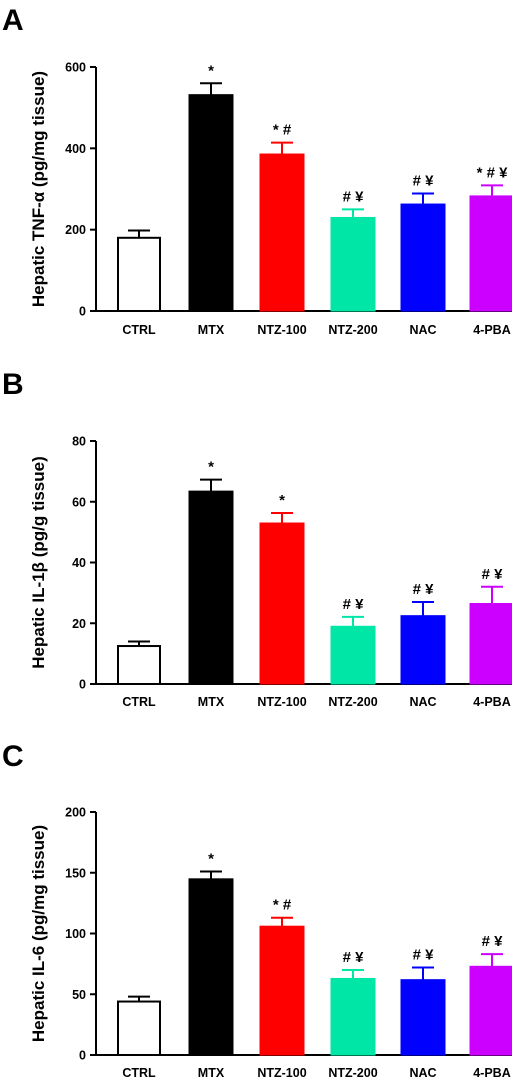 This screenshot has width=512, height=1083. I want to click on panel-label: B, so click(13, 384).